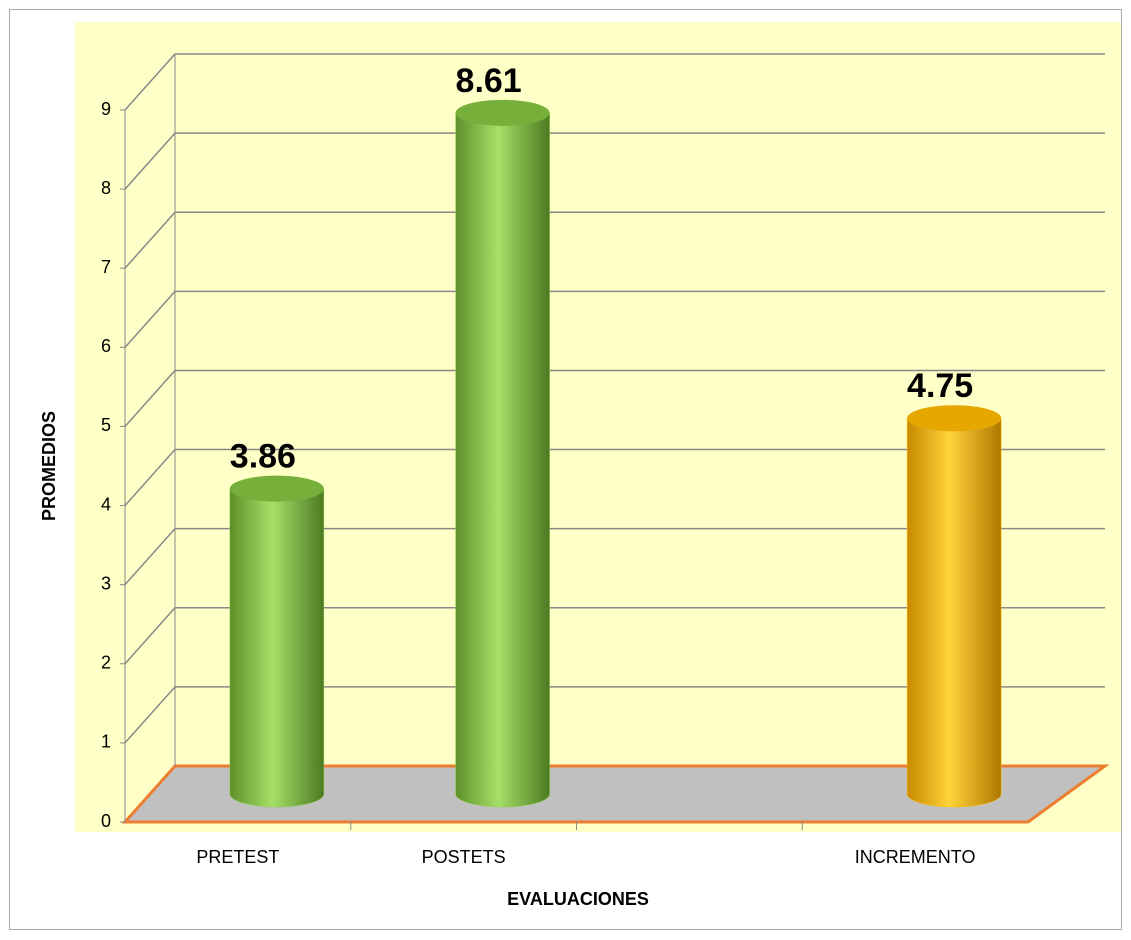 This screenshot has height=940, width=1131. Describe the element at coordinates (106, 821) in the screenshot. I see `y-tick-label: 0` at that location.